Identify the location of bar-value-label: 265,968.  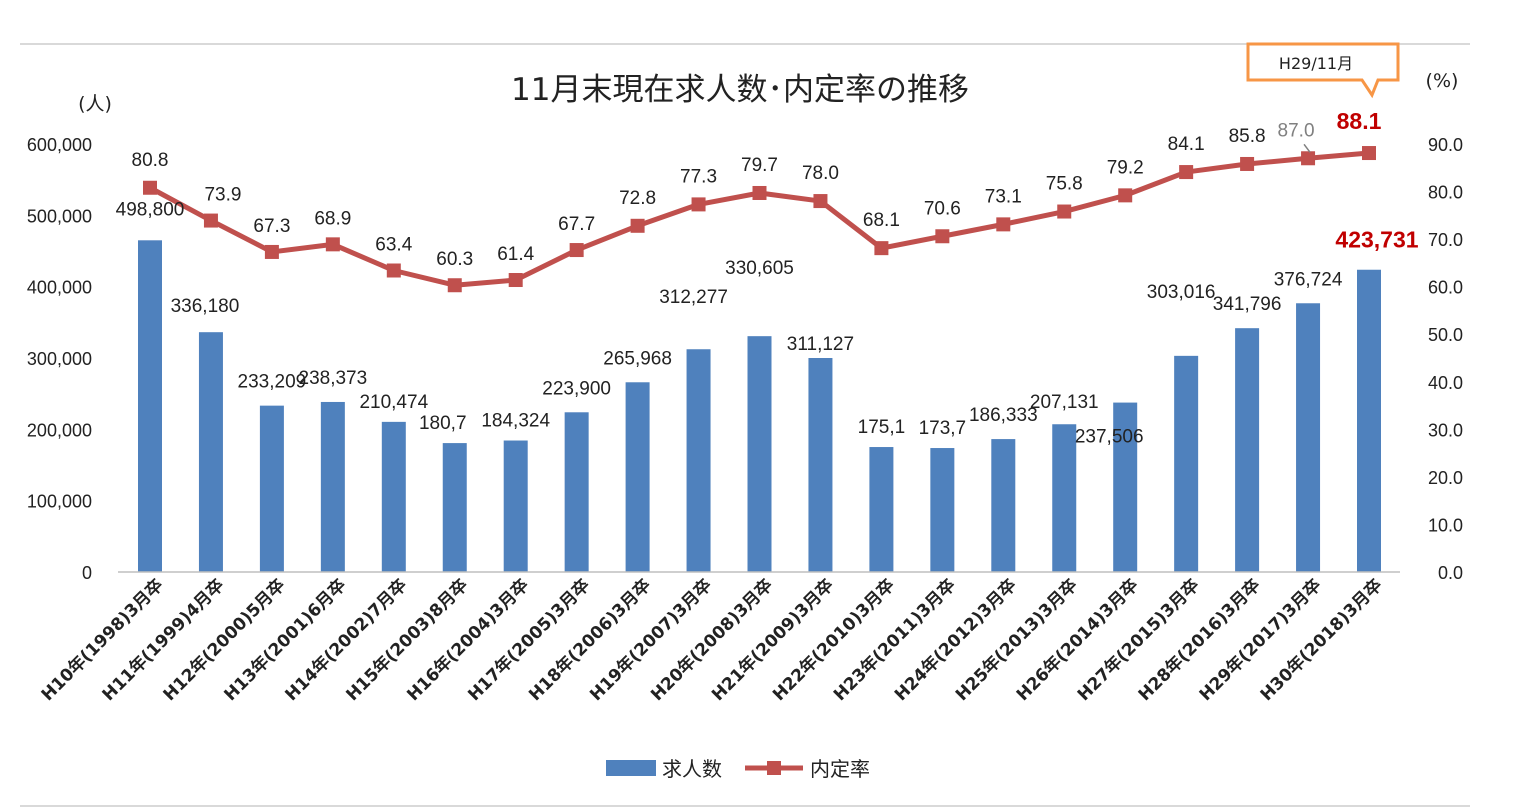
(637, 358).